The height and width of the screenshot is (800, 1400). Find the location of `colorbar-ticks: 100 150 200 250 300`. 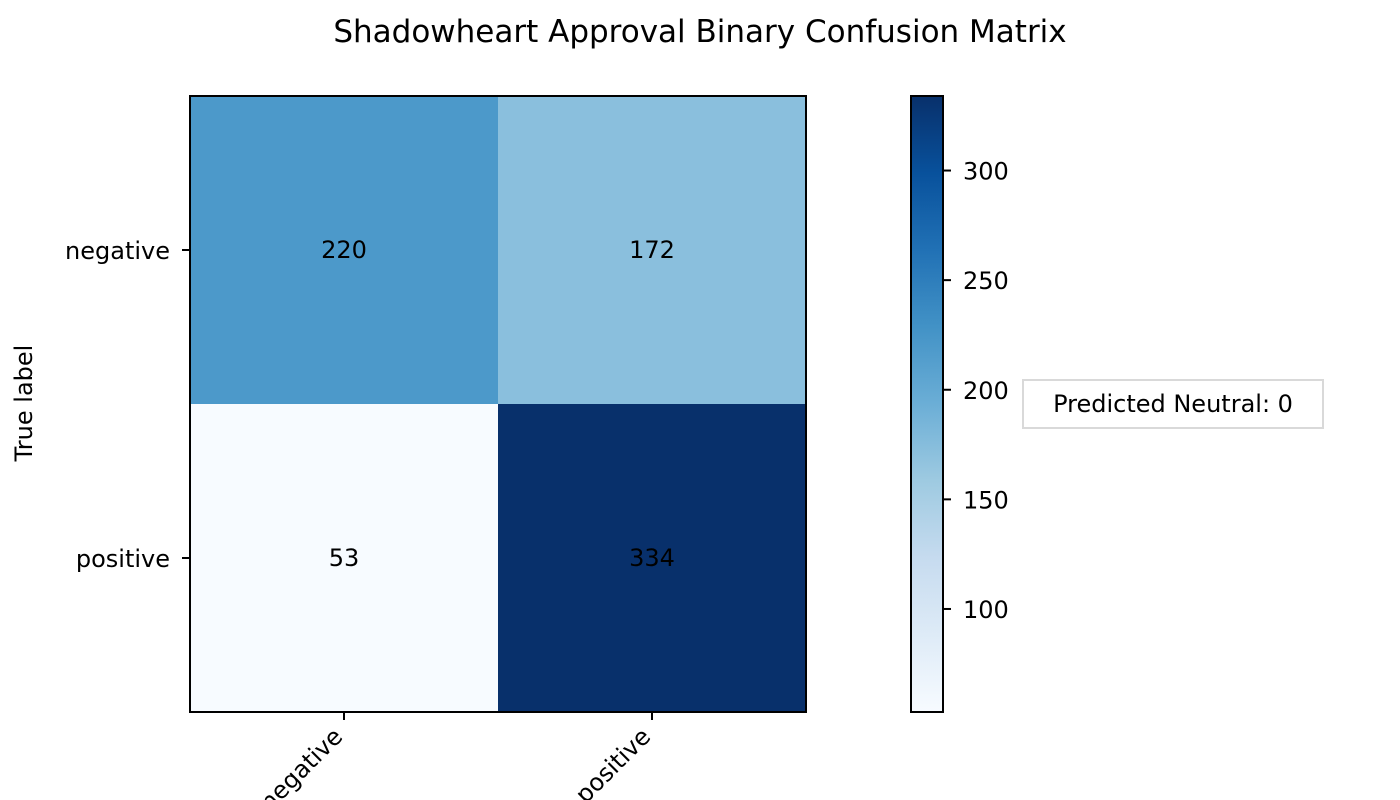

colorbar-ticks: 100 150 200 250 300 is located at coordinates (976, 391).